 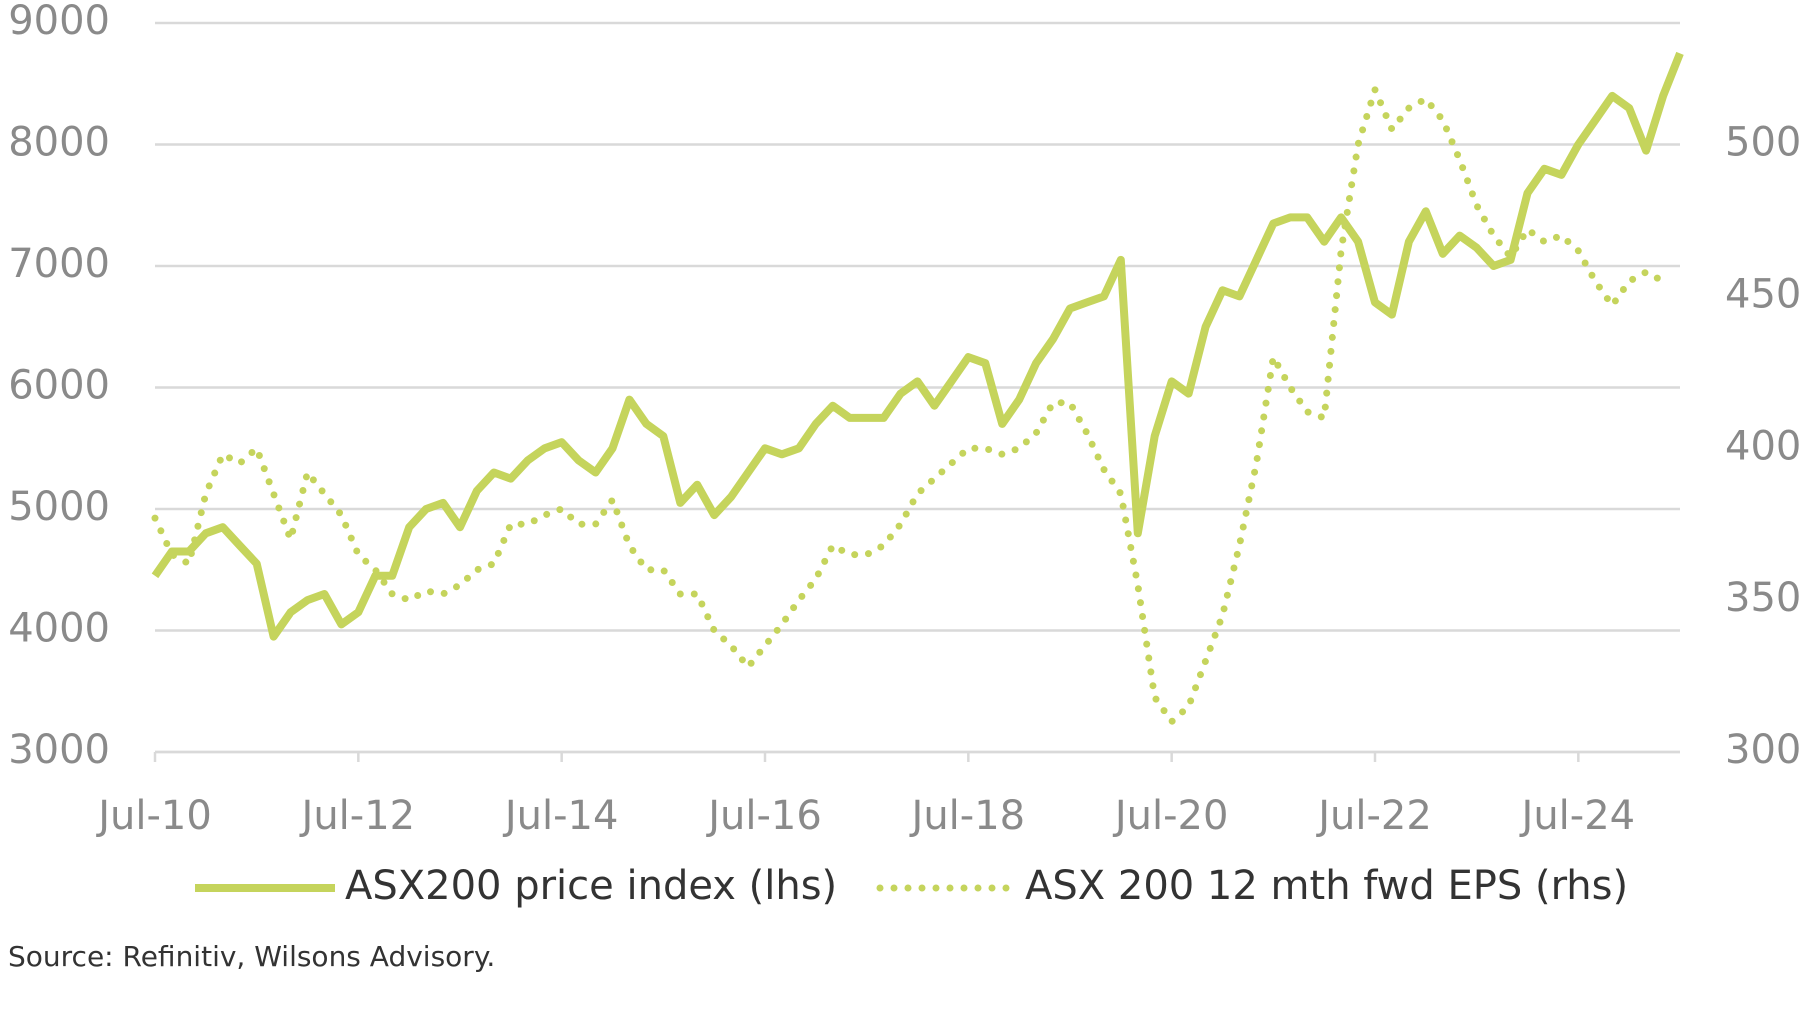 I want to click on y-tick-label: 7000, so click(x=59, y=264).